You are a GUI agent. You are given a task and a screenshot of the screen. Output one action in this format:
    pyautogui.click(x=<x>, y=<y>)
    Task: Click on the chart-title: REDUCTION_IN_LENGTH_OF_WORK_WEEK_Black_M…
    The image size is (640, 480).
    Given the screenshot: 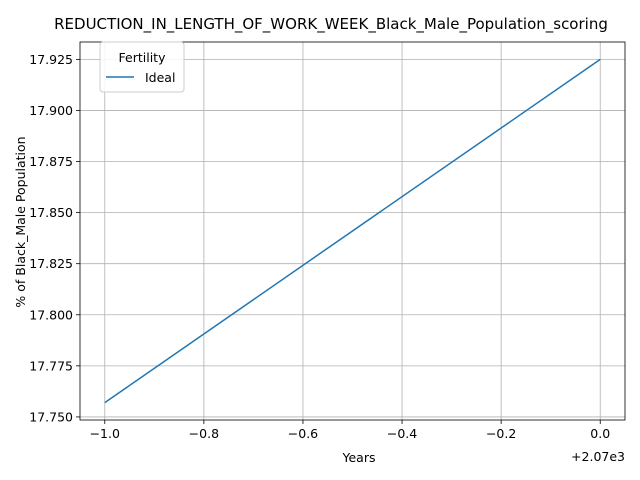 What is the action you would take?
    pyautogui.click(x=331, y=24)
    